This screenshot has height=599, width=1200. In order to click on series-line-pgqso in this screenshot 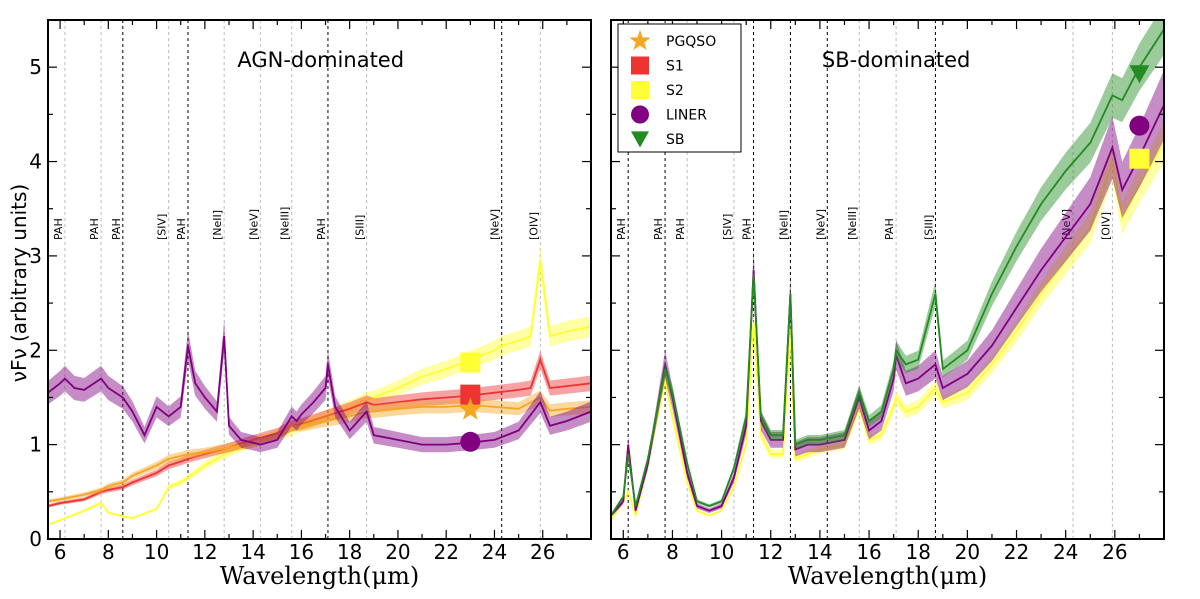, I will do `click(319, 449)`.